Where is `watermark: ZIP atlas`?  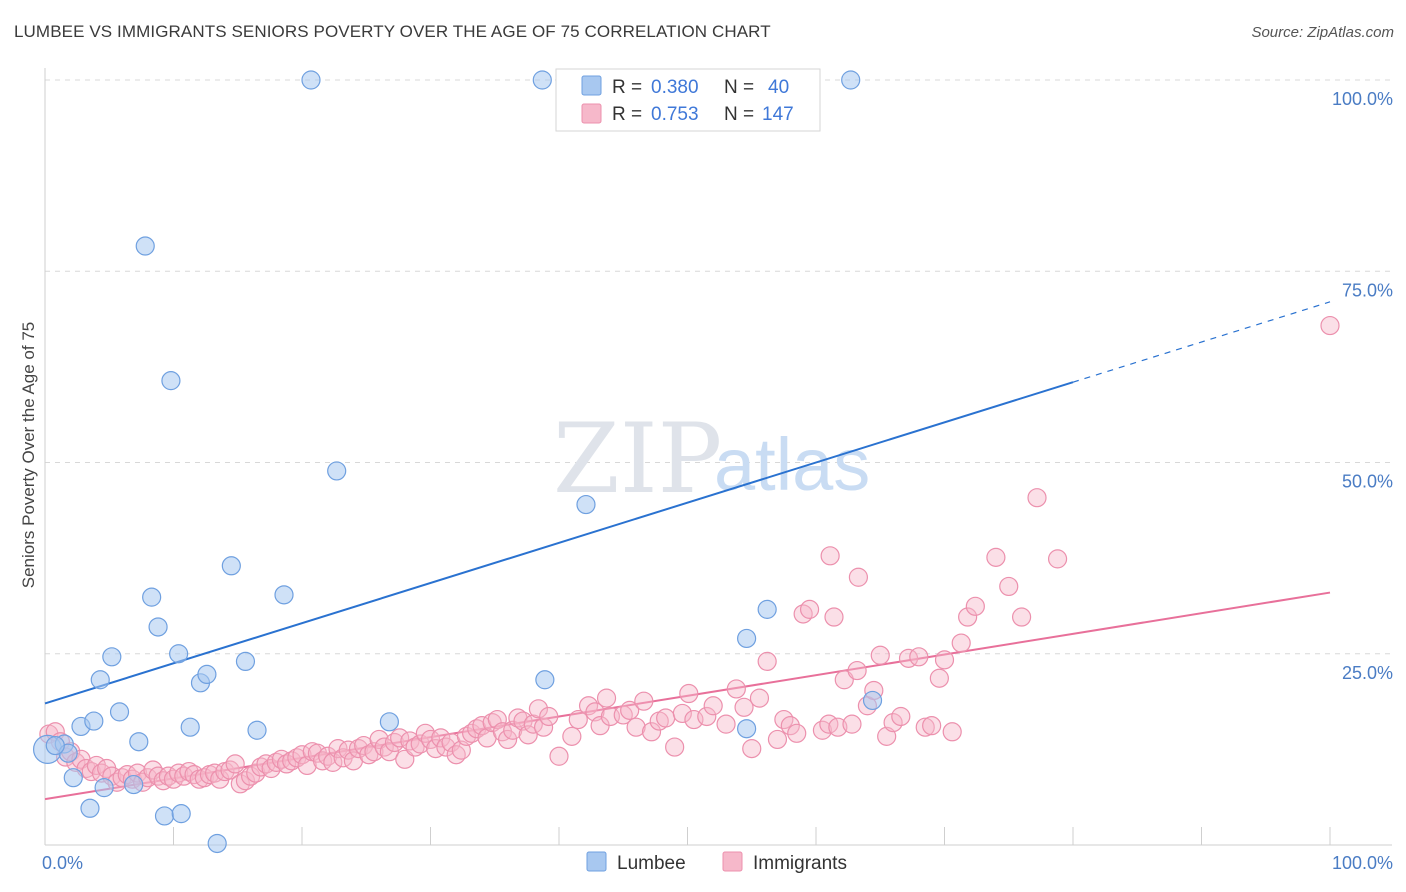
watermark: ZIP atlas is located at coordinates (711, 459).